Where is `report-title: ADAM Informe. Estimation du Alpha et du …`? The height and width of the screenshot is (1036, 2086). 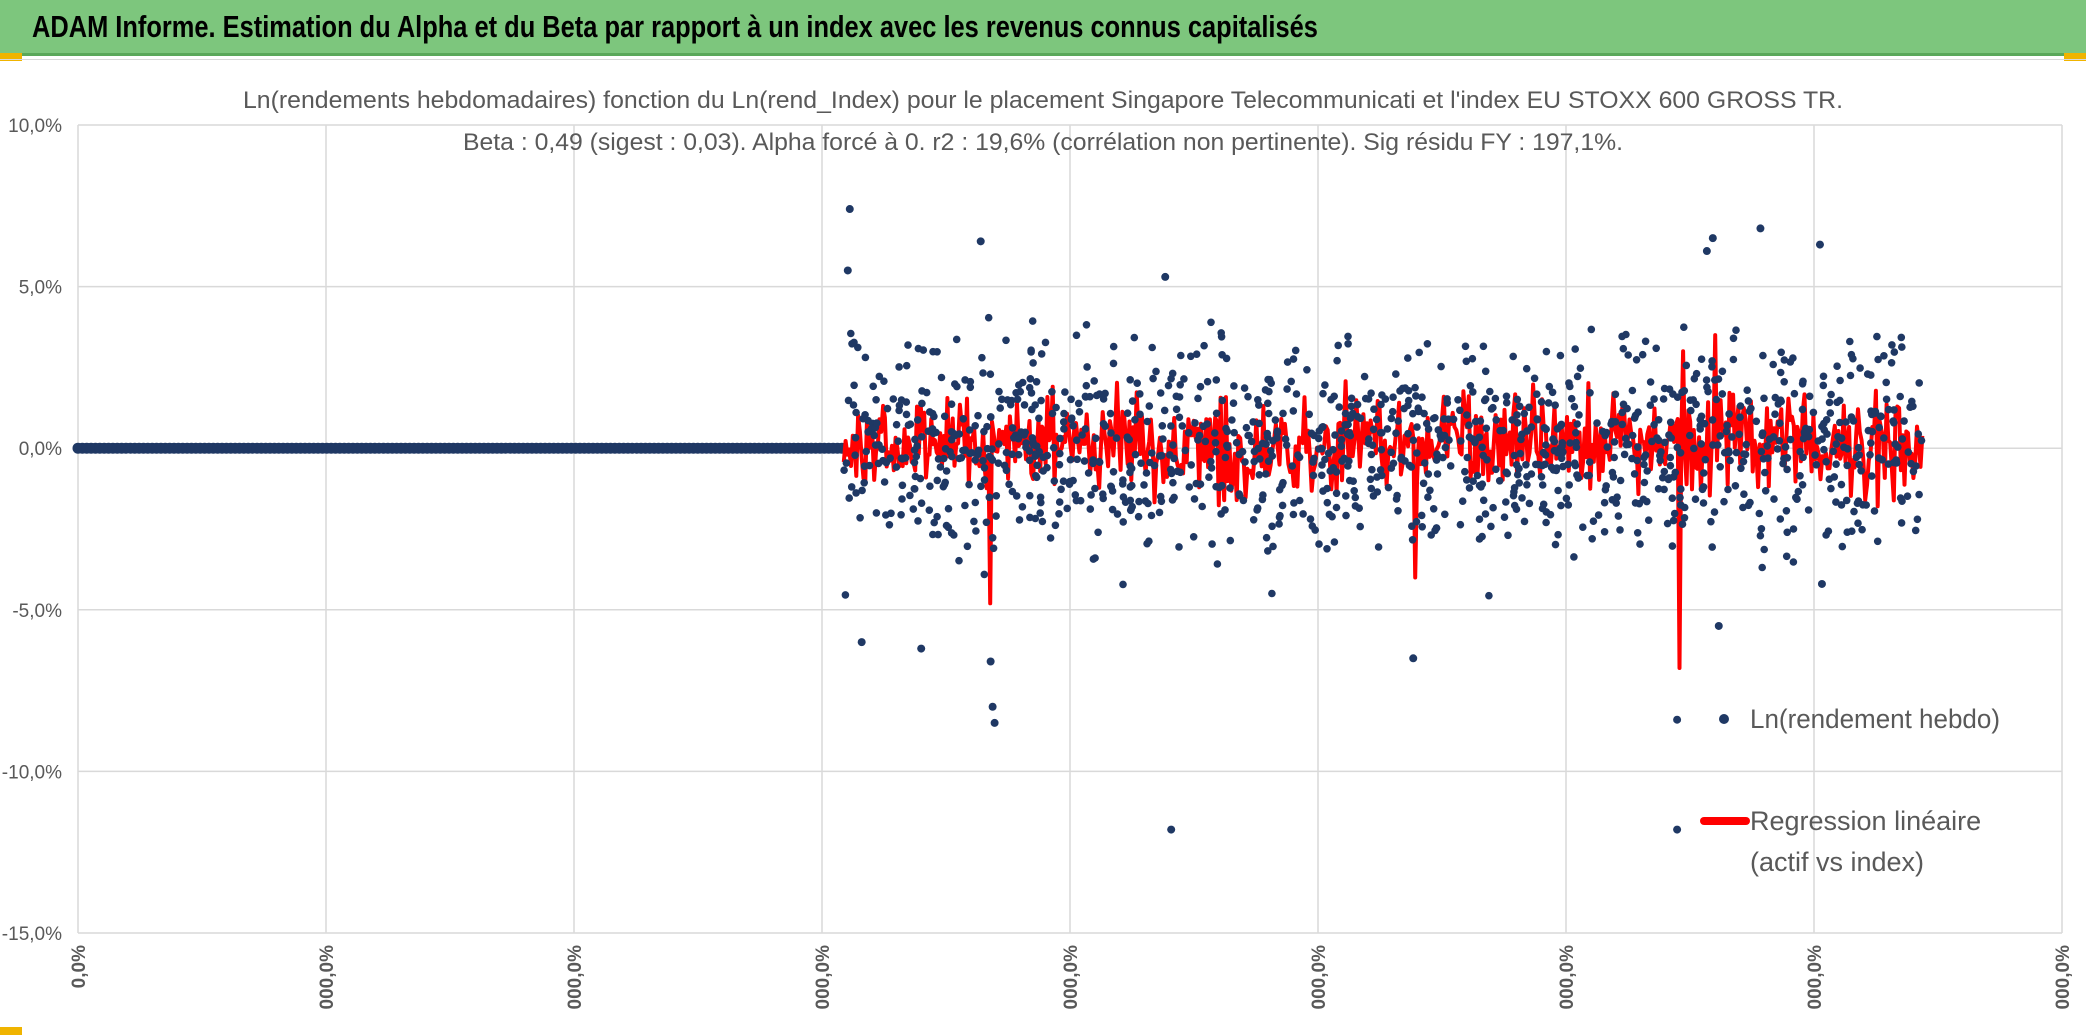
report-title: ADAM Informe. Estimation du Alpha et du … is located at coordinates (675, 26).